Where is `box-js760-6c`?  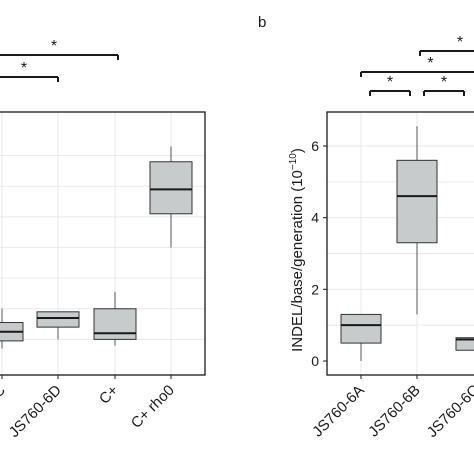 box-js760-6c is located at coordinates (464, 344).